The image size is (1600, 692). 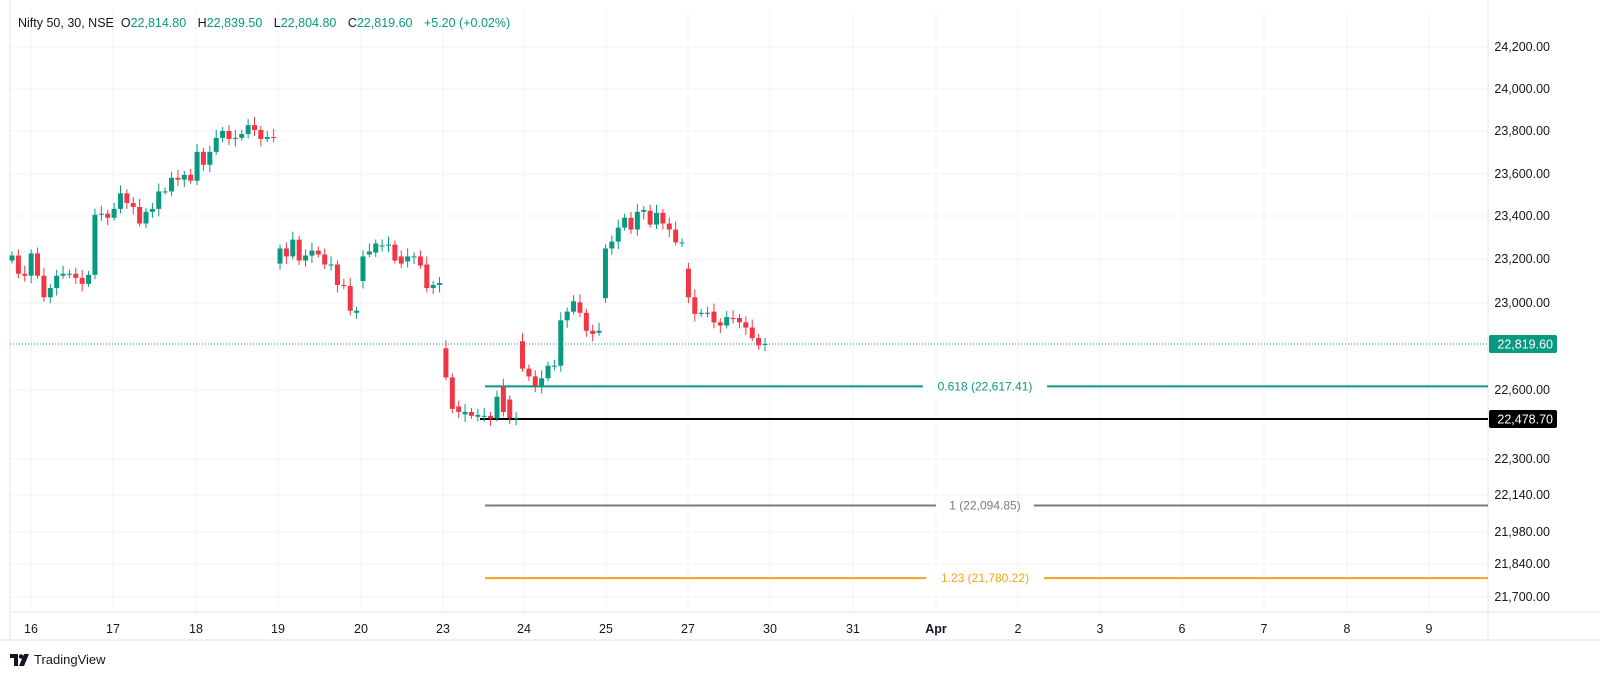 I want to click on x-tick-label: 17, so click(x=113, y=629).